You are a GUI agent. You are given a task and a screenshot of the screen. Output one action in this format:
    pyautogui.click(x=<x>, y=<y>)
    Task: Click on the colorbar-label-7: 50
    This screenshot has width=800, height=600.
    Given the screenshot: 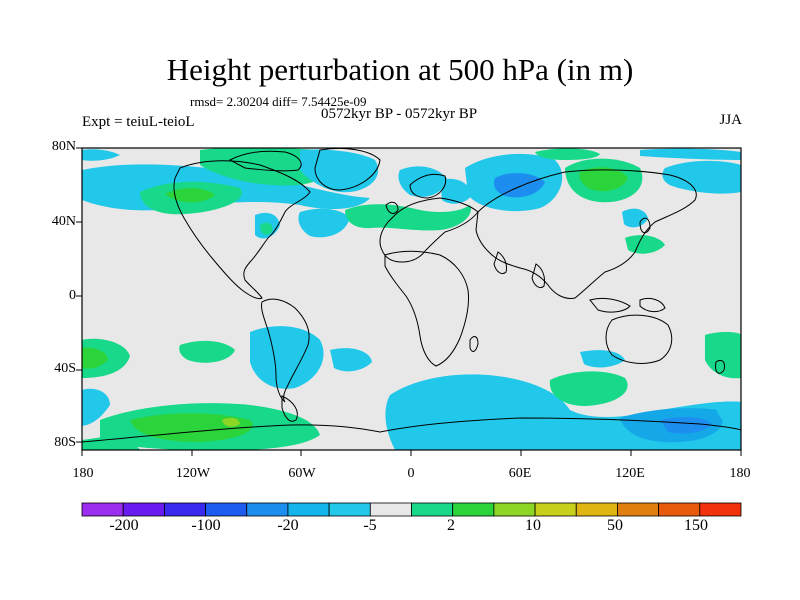 What is the action you would take?
    pyautogui.click(x=615, y=525)
    